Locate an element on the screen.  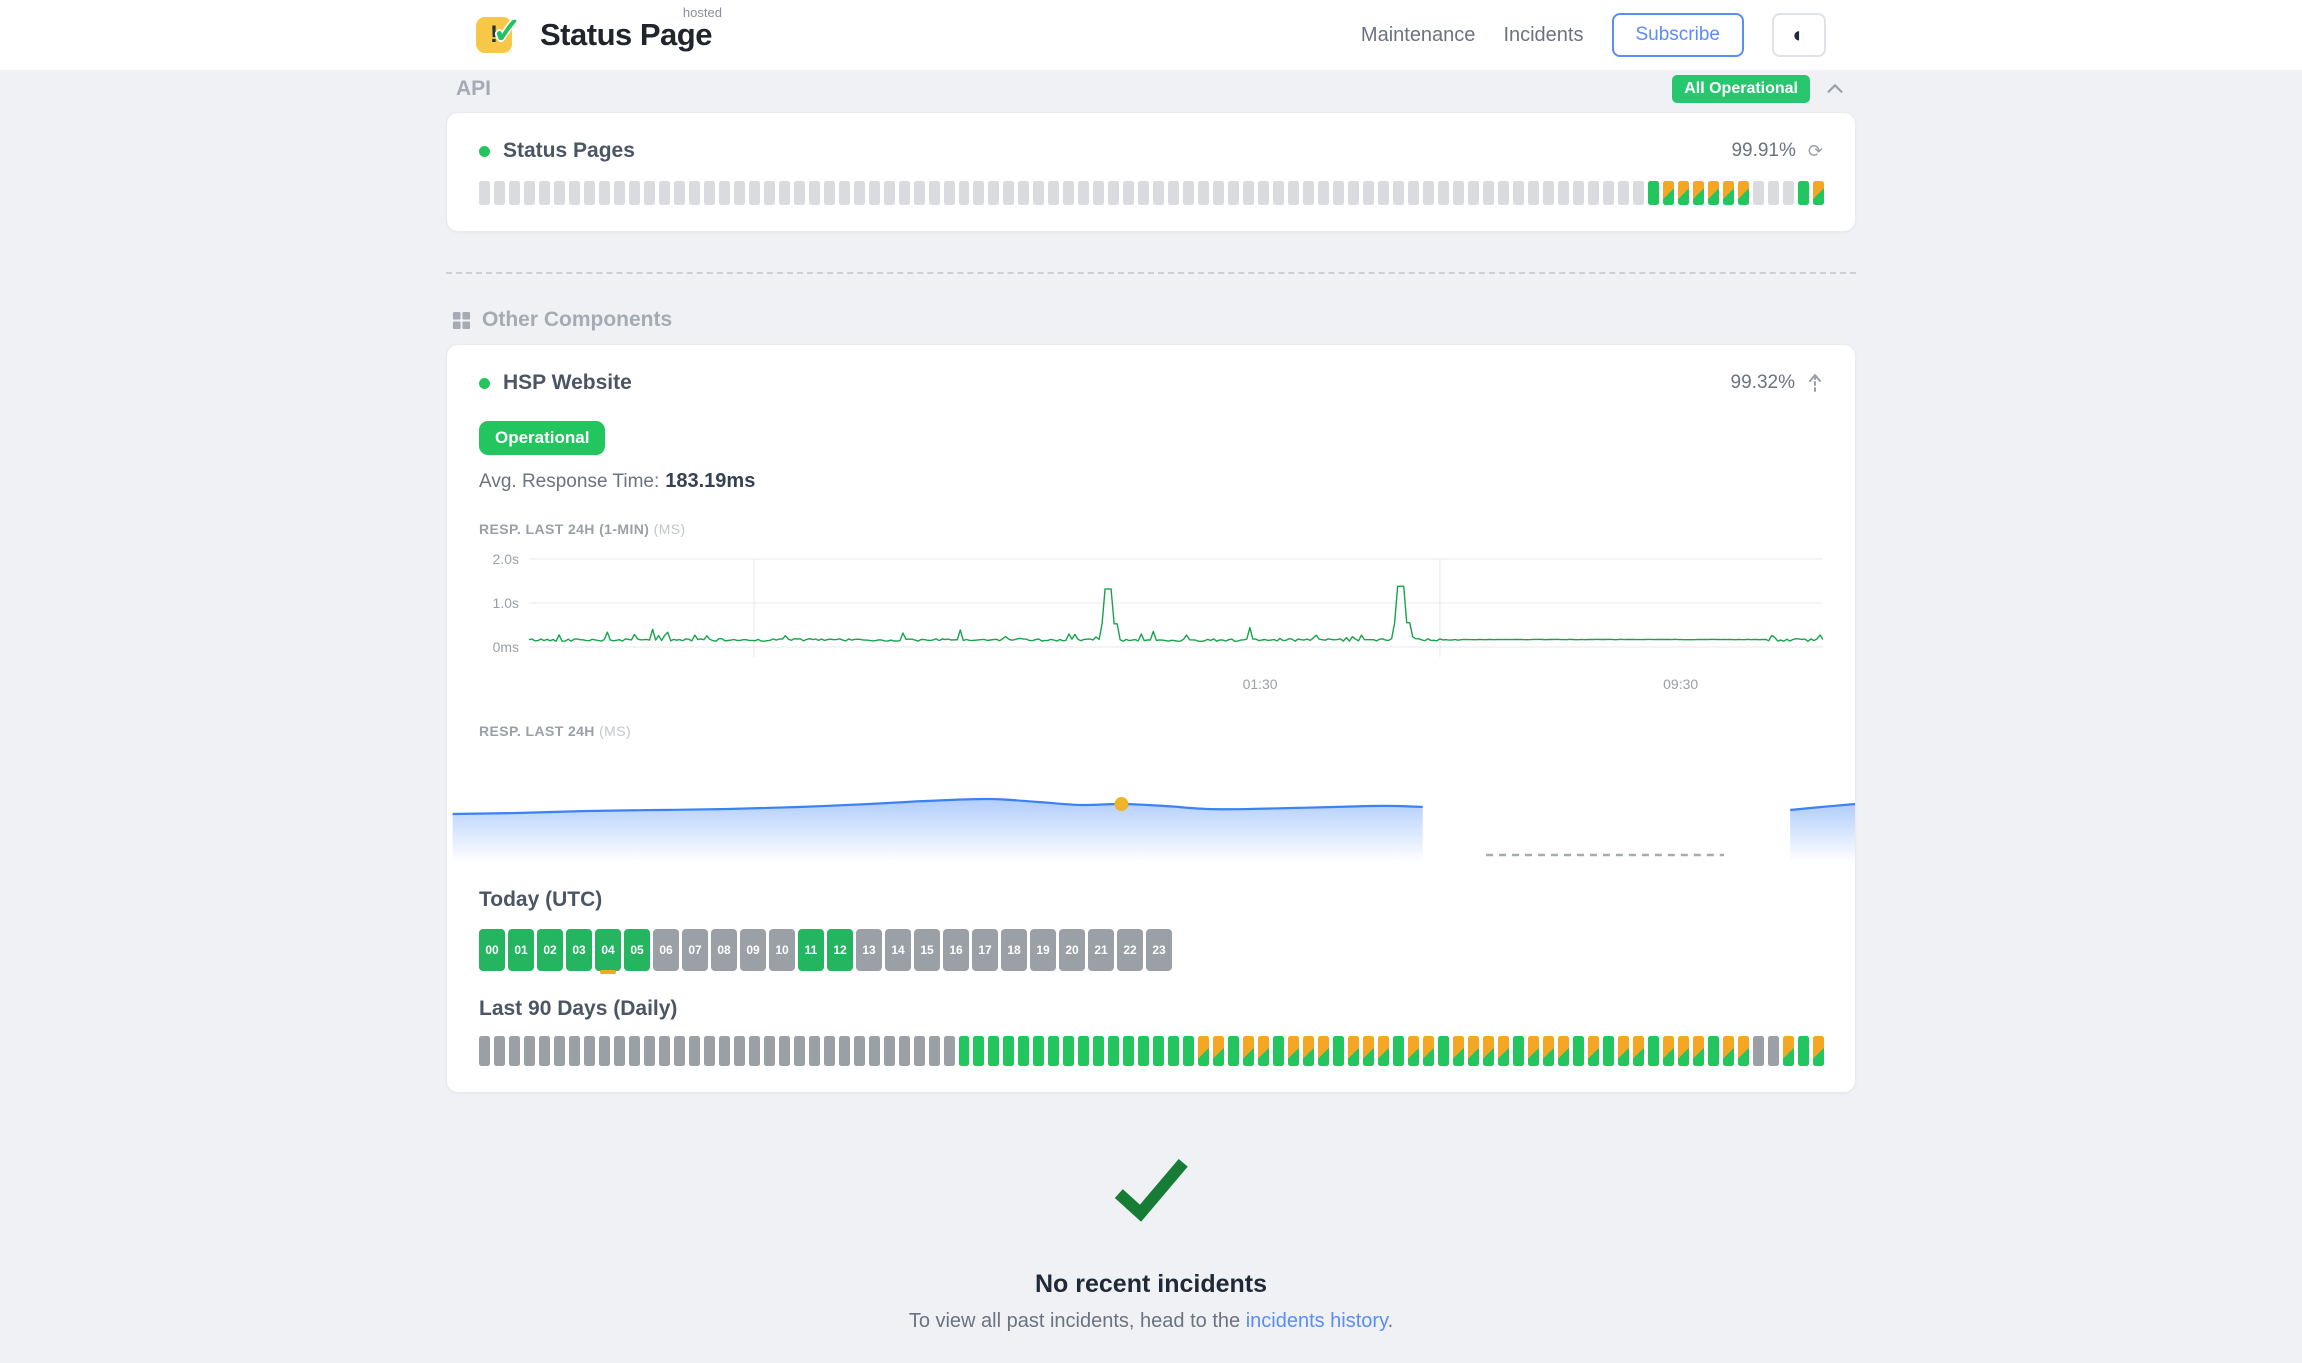
hour-block-08: 08 is located at coordinates (724, 950).